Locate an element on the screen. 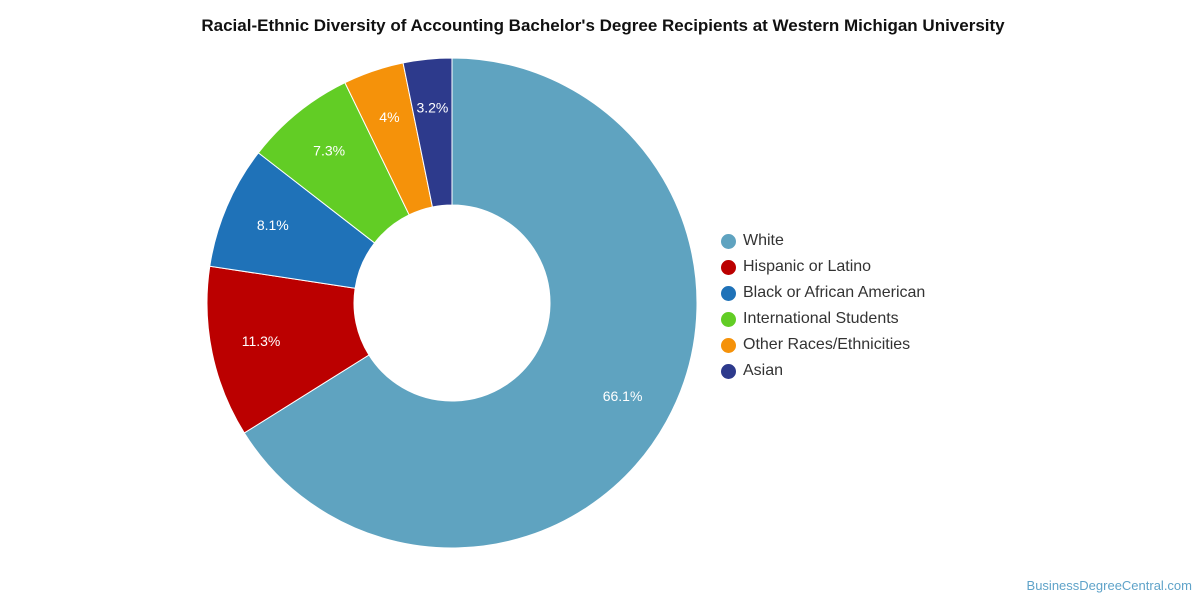  legend-label: Black or African American is located at coordinates (834, 292).